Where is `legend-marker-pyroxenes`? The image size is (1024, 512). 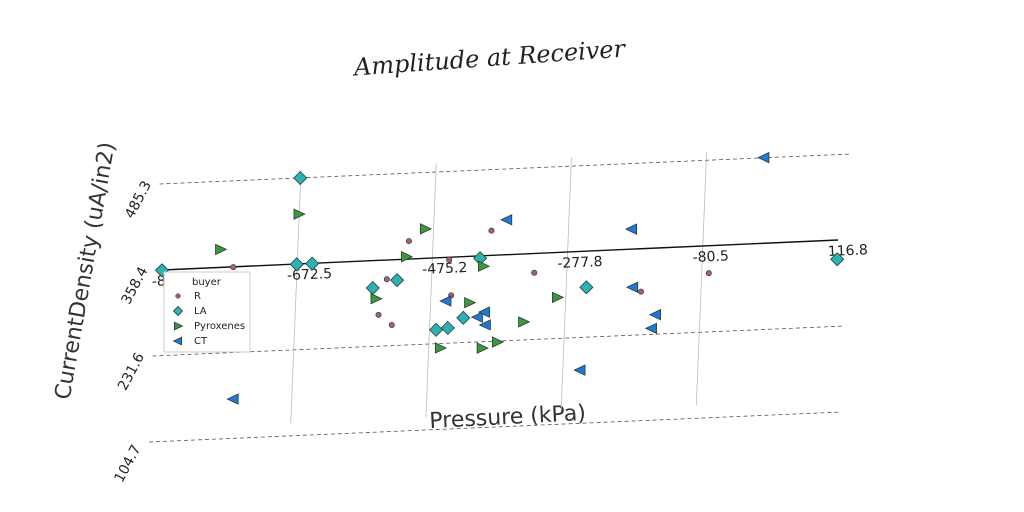 legend-marker-pyroxenes is located at coordinates (178, 326).